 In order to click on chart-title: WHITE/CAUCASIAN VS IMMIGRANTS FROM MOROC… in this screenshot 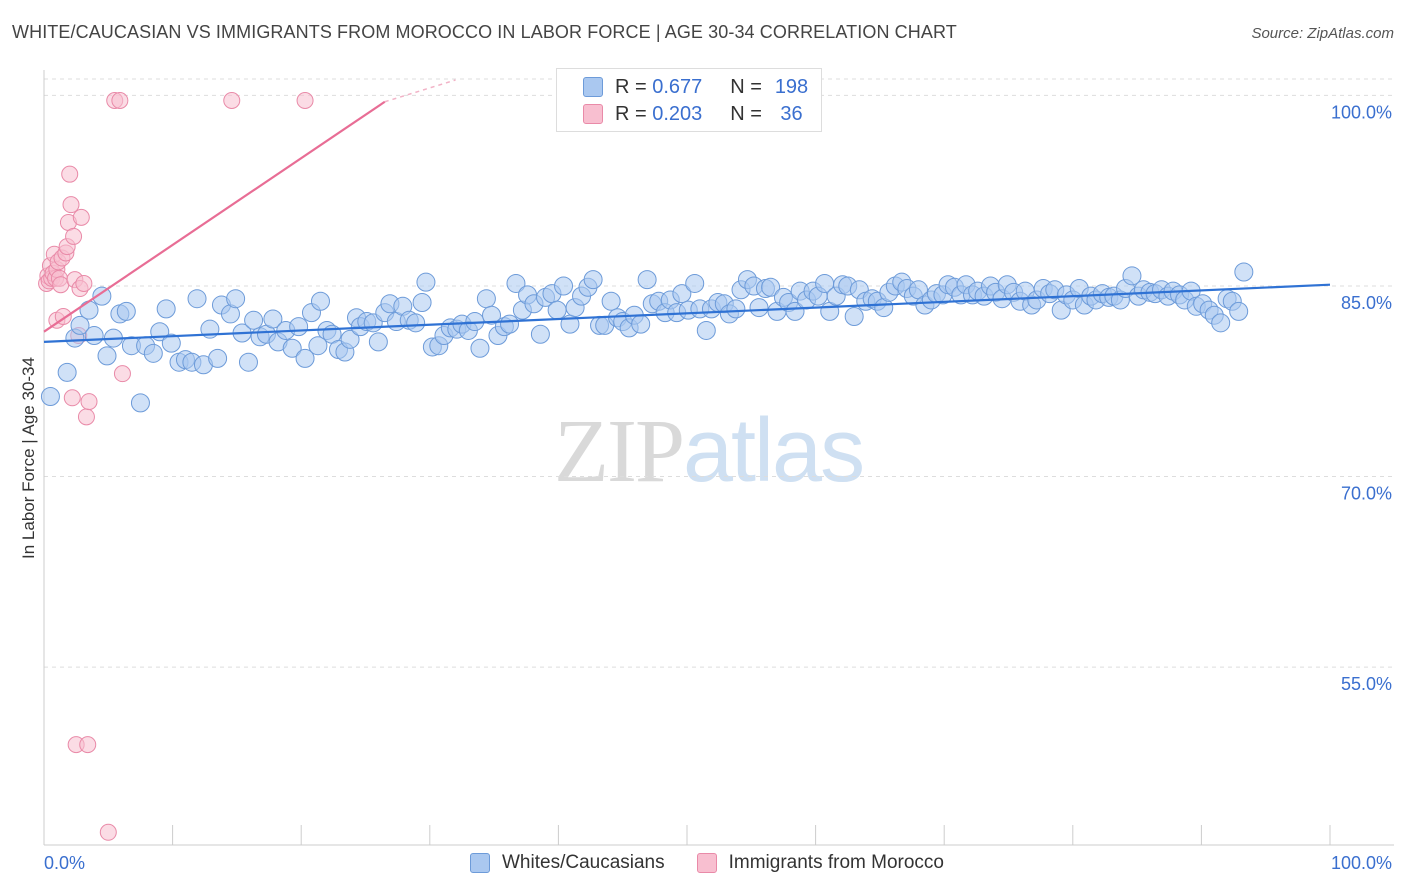, I will do `click(484, 32)`.